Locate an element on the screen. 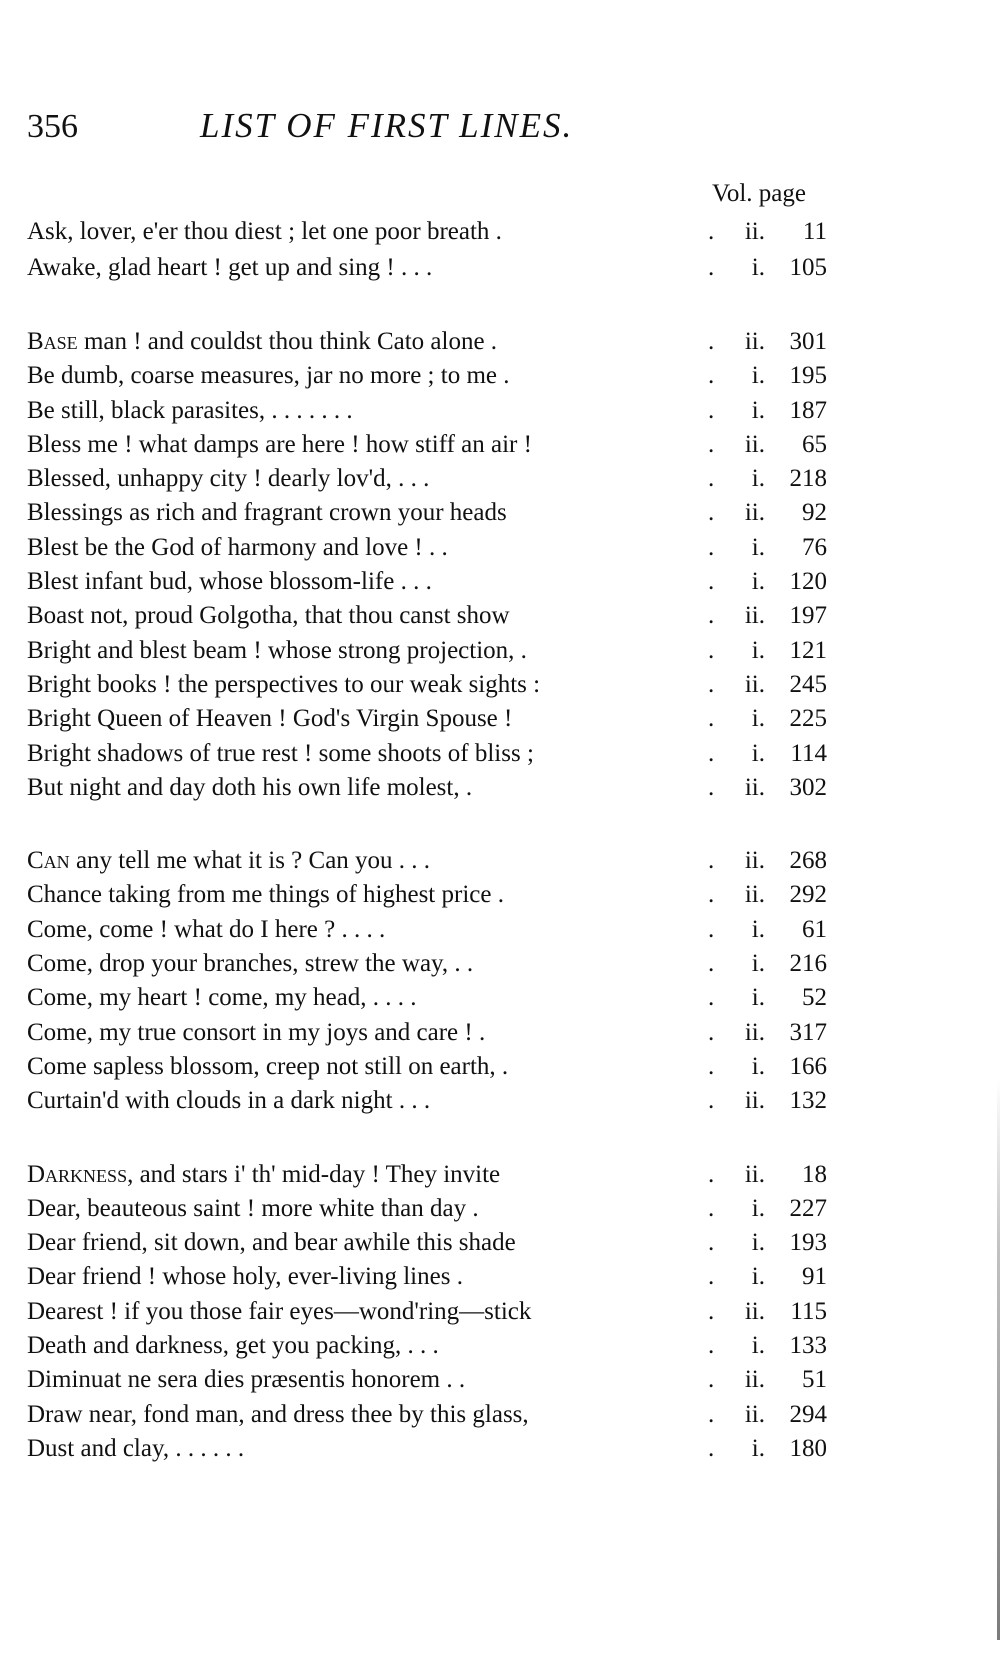 The width and height of the screenshot is (1000, 1654). list-item: Dust and clay, . . . . . .. i. 180 is located at coordinates (437, 1449).